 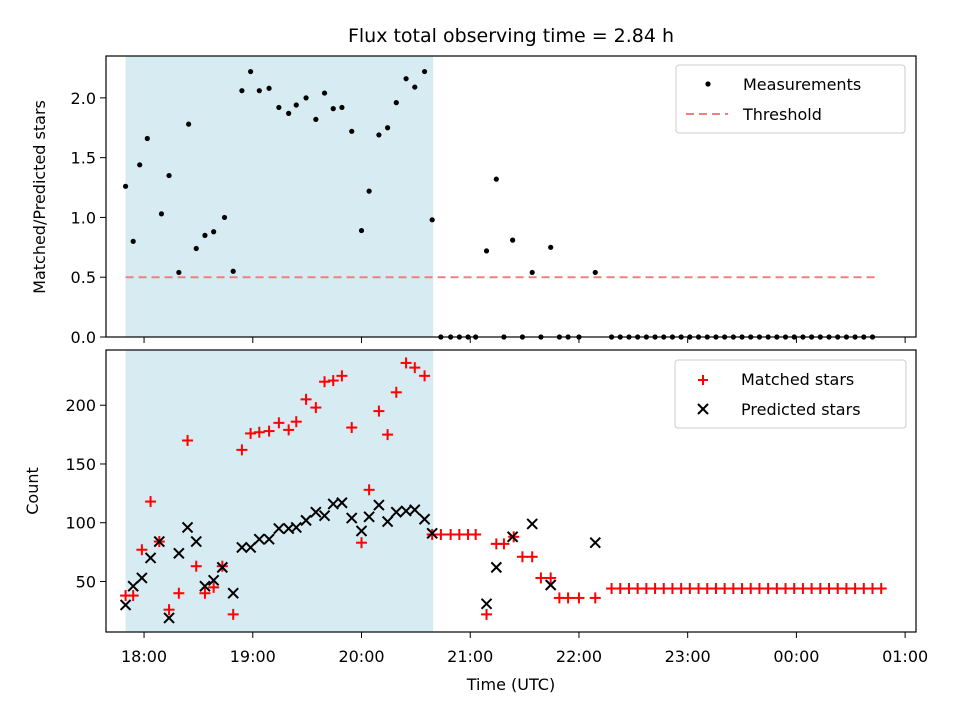 What do you see at coordinates (703, 409) in the screenshot?
I see `legend-predicted-marker` at bounding box center [703, 409].